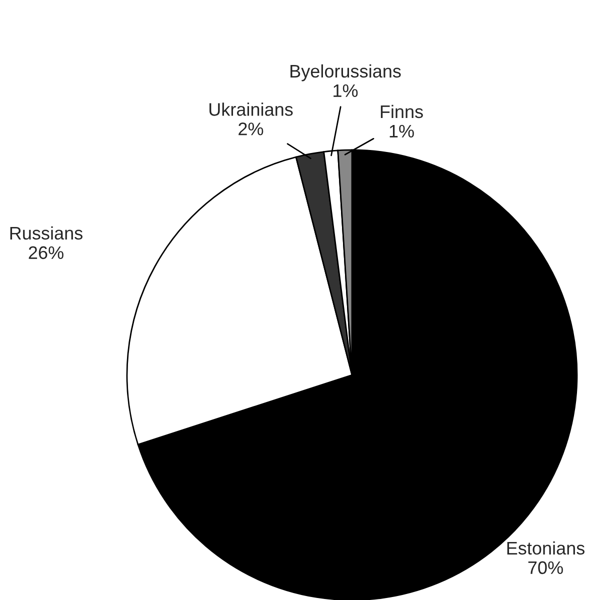 This screenshot has width=598, height=600. Describe the element at coordinates (545, 567) in the screenshot. I see `data-label: 70%` at that location.